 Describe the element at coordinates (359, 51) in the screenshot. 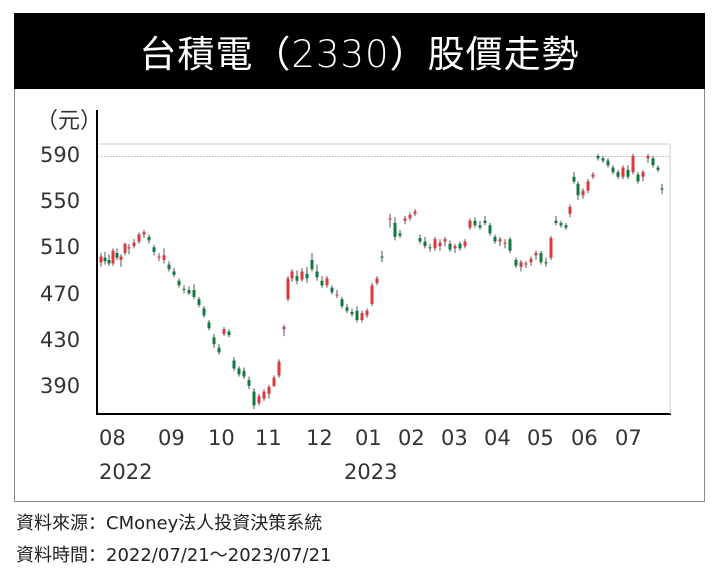

I see `chart-title: 台積電（2330）股價走勢` at that location.